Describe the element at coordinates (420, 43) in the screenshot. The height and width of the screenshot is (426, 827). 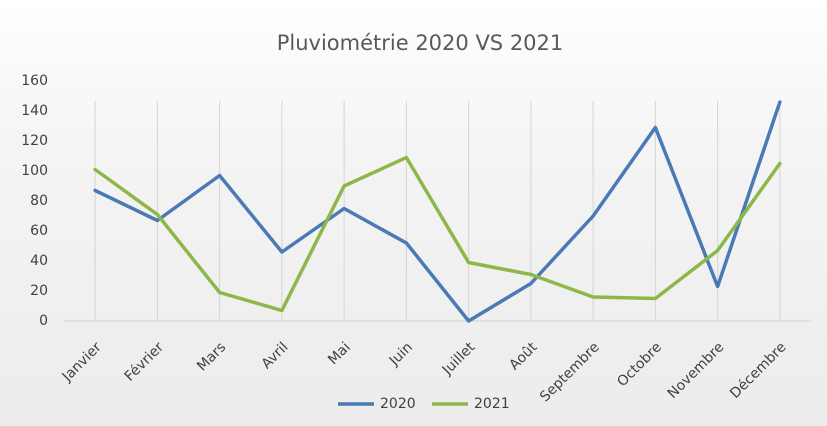
I see `chart-title: Pluviométrie 2020 VS 2021` at that location.